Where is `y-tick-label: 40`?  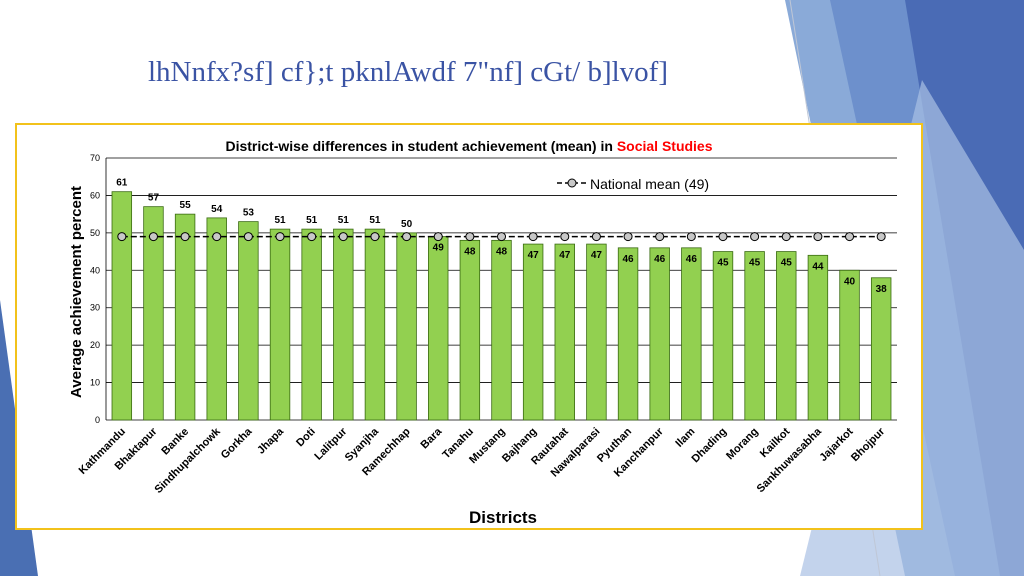 y-tick-label: 40 is located at coordinates (95, 270).